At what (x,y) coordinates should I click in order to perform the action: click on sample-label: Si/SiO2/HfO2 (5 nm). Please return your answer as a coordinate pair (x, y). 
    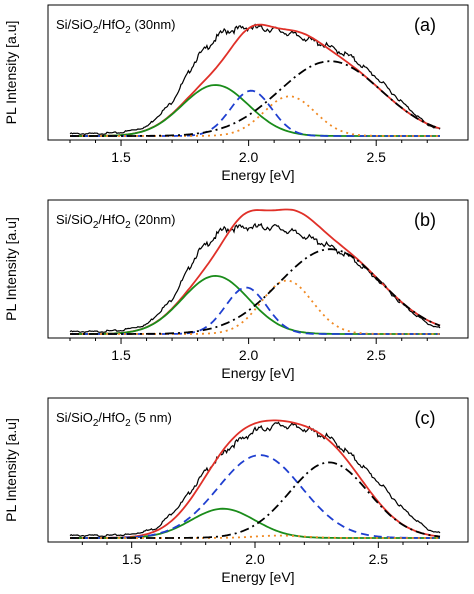
    Looking at the image, I should click on (114, 419).